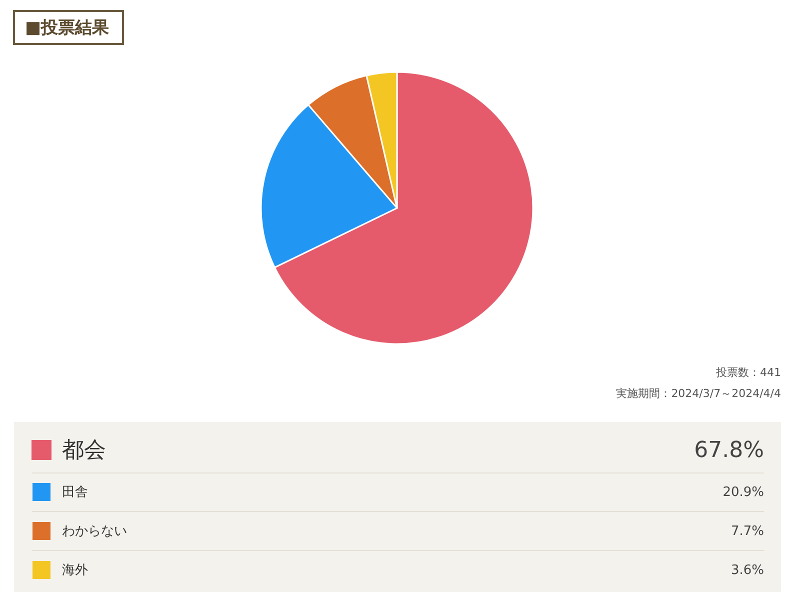  Describe the element at coordinates (729, 450) in the screenshot. I see `data-label: 67.8%` at that location.